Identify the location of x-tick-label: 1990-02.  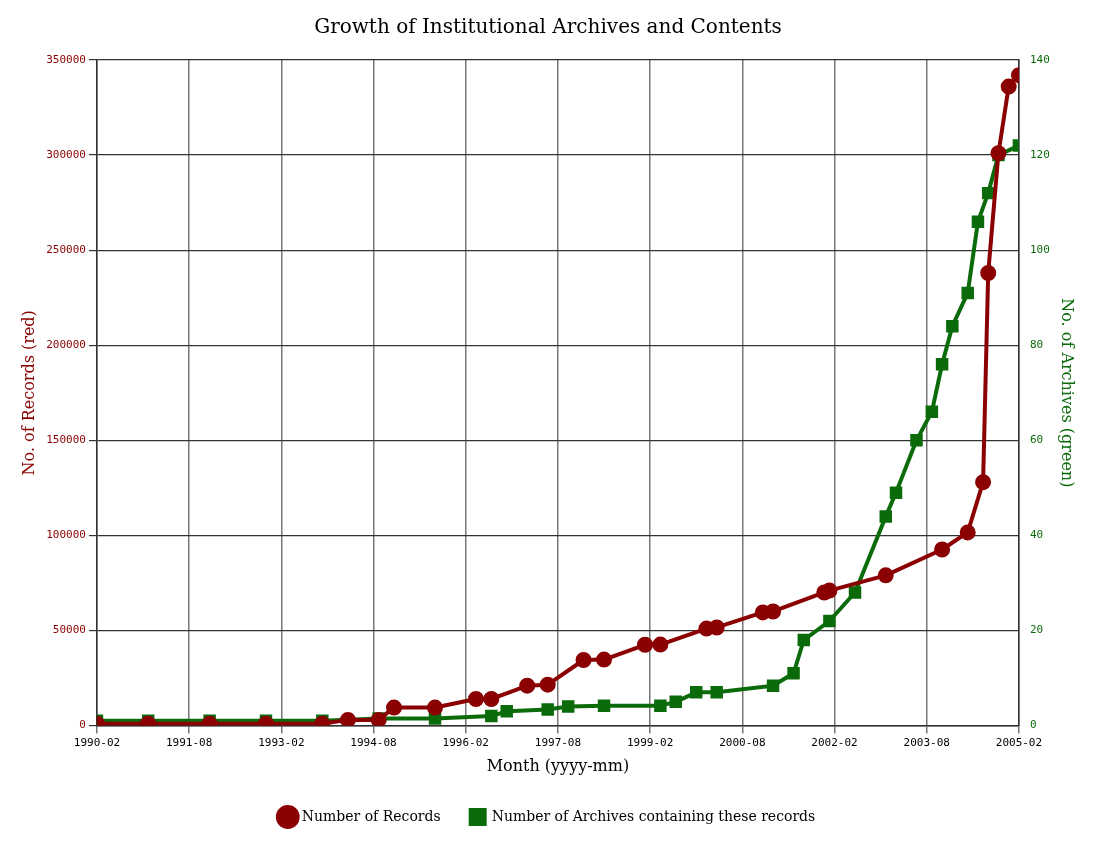
(97, 743).